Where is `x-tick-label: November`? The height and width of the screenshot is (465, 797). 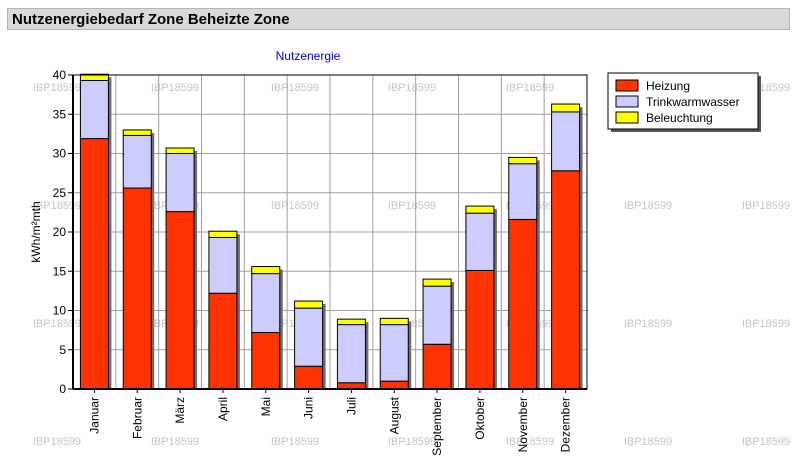 x-tick-label: November is located at coordinates (523, 424).